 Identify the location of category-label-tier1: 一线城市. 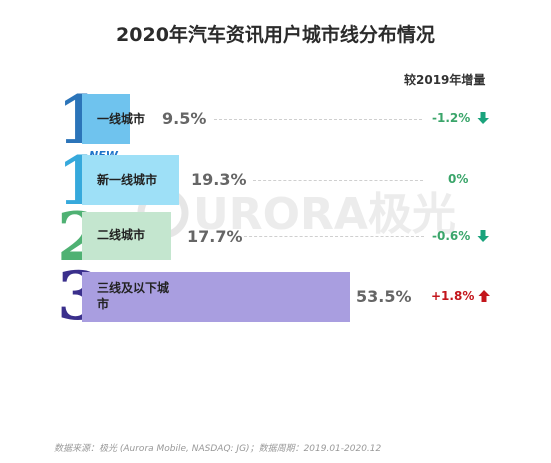
(121, 119).